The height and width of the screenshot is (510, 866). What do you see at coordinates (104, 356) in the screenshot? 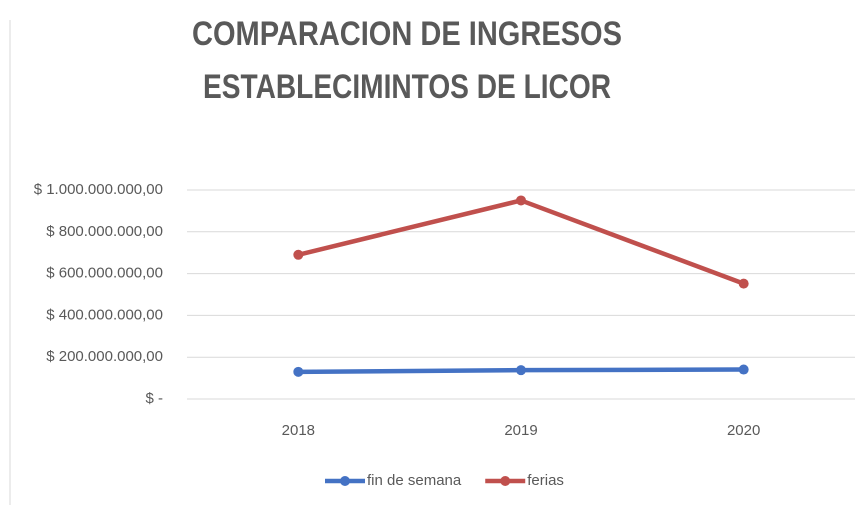
I see `y-tick-label: $ 200.000.000,00` at bounding box center [104, 356].